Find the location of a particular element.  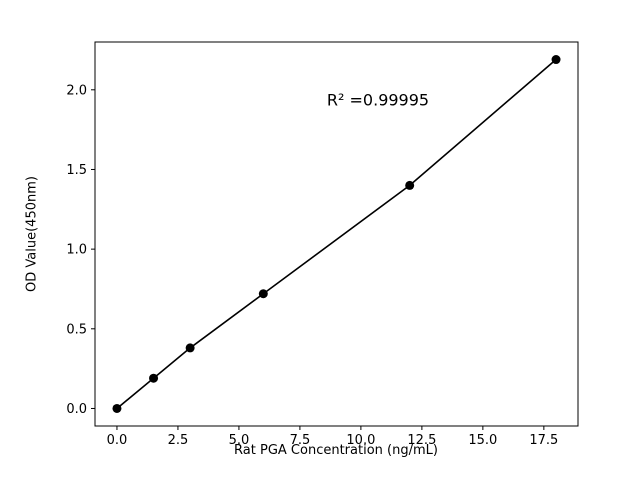

y-tick-label: 2.0 is located at coordinates (76, 90).